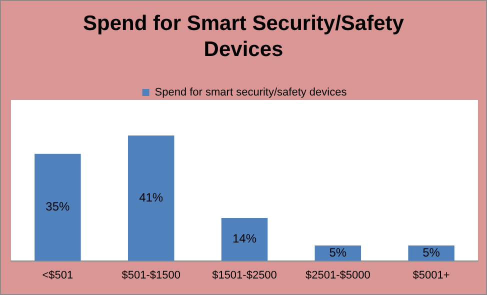 The width and height of the screenshot is (487, 295). I want to click on data-label: 35%, so click(58, 207).